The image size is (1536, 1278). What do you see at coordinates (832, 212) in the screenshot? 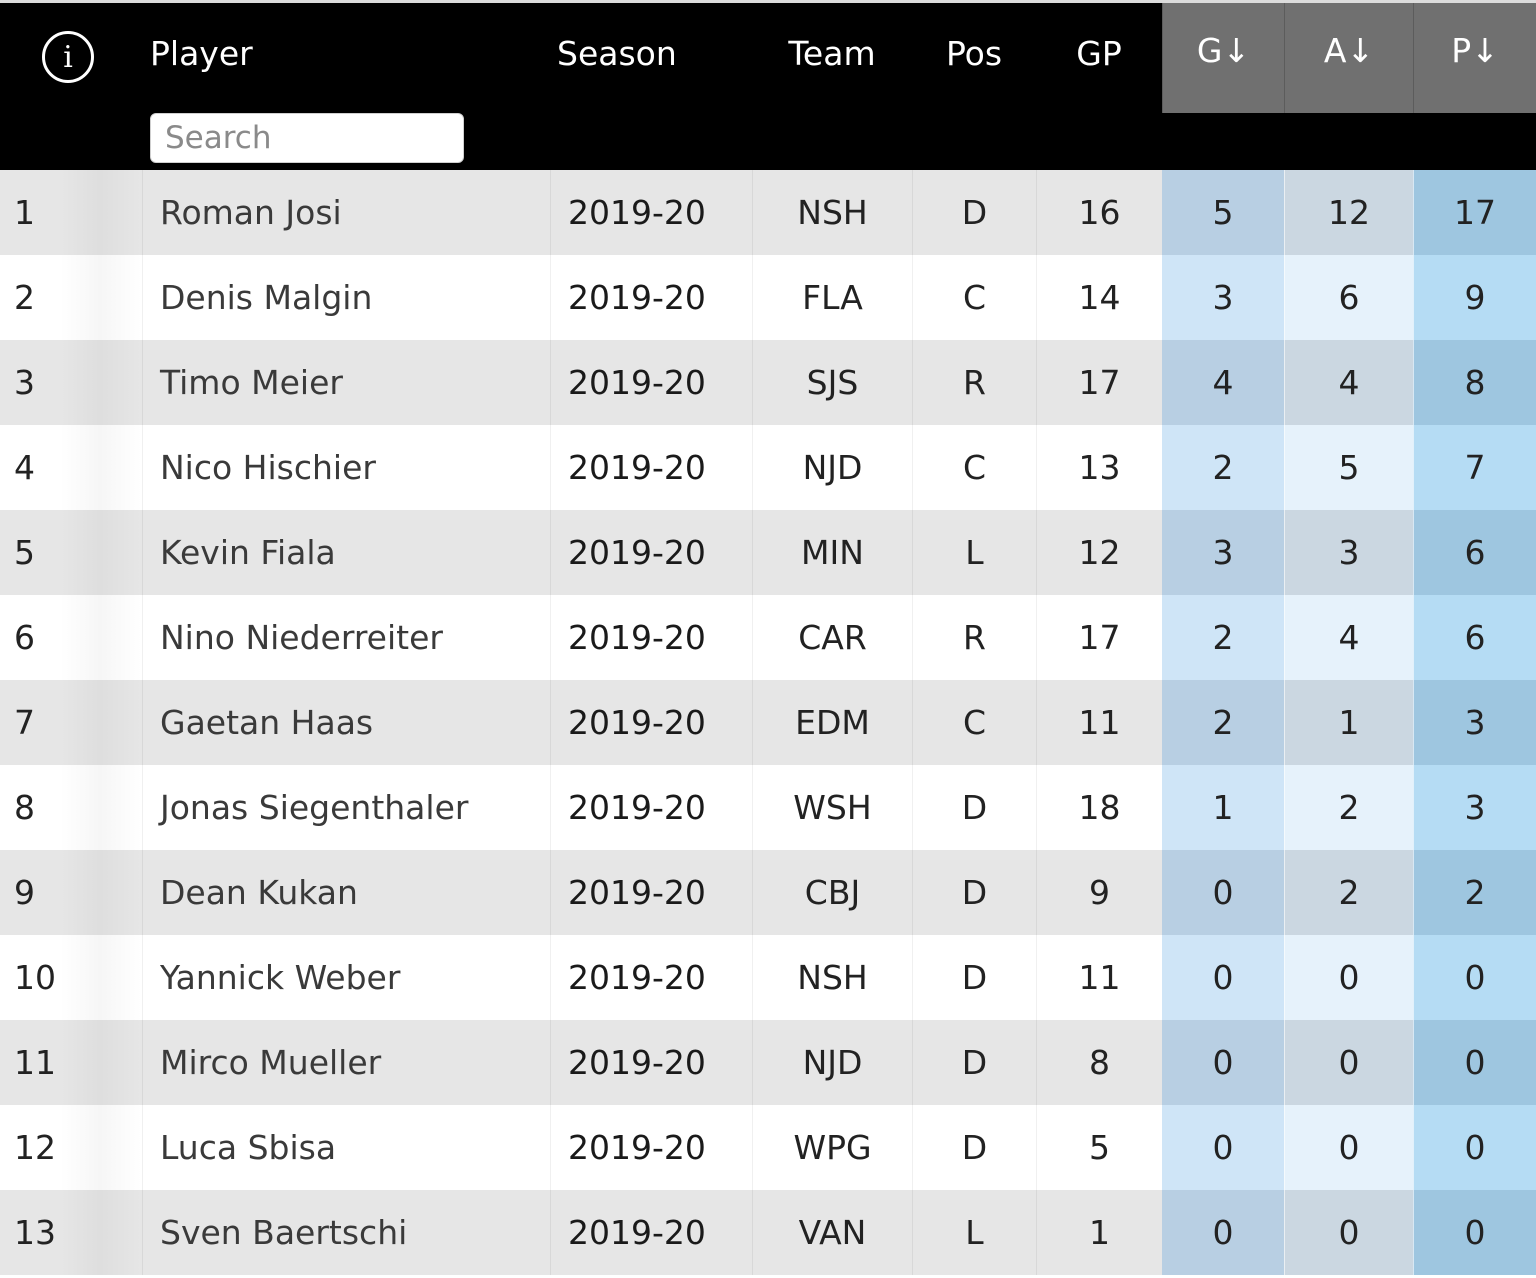
I see `team-cell: NSH` at bounding box center [832, 212].